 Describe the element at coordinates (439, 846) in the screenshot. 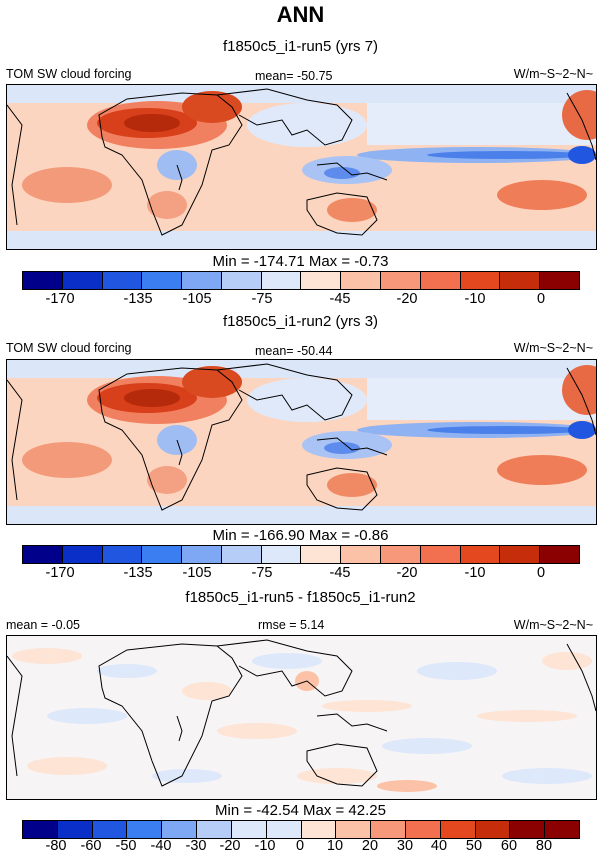

I see `colorbar-tick-label: 40` at that location.